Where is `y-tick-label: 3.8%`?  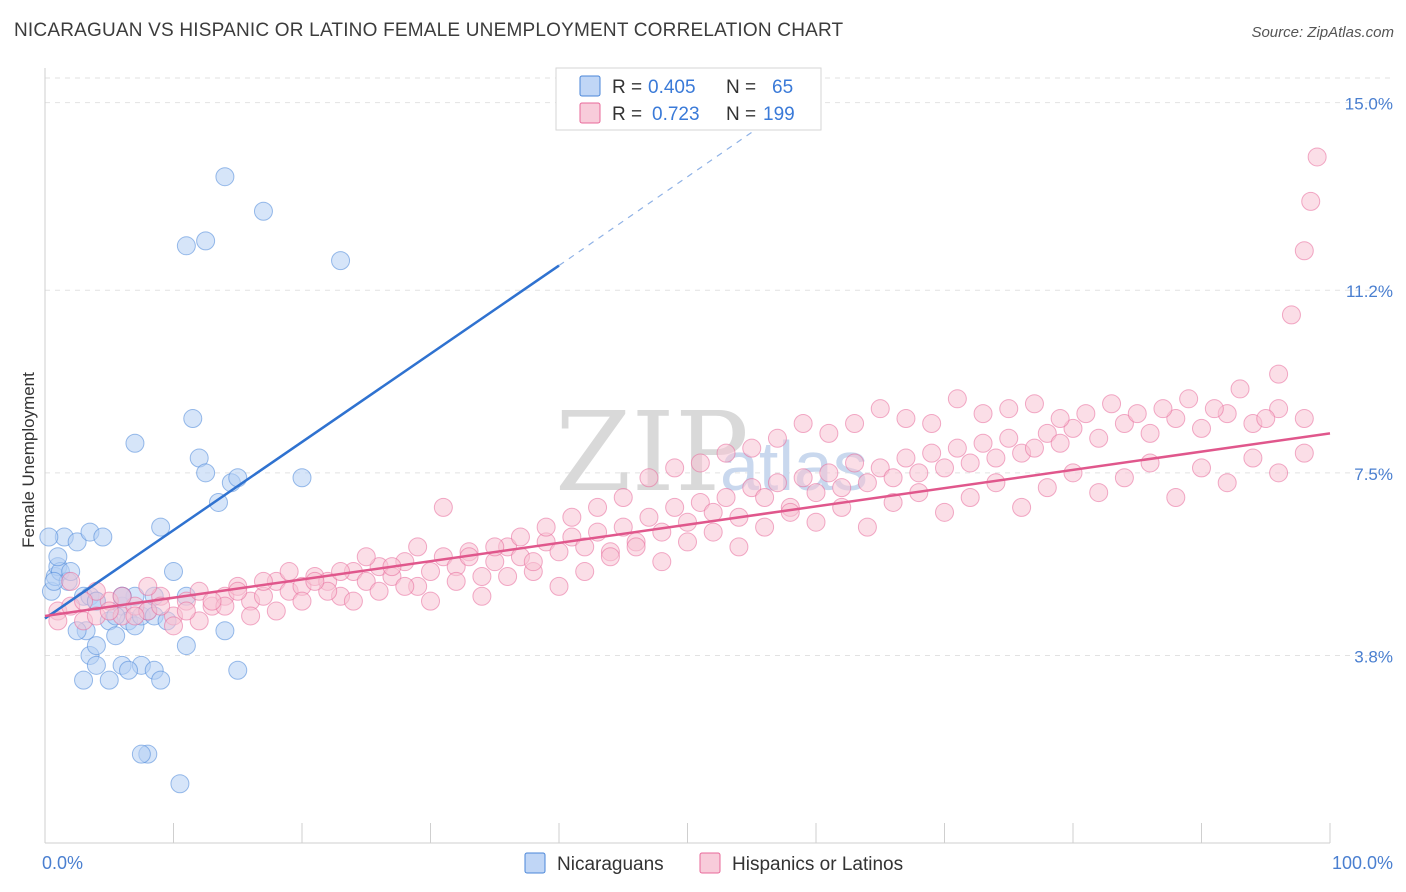 y-tick-label: 3.8% is located at coordinates (1373, 656).